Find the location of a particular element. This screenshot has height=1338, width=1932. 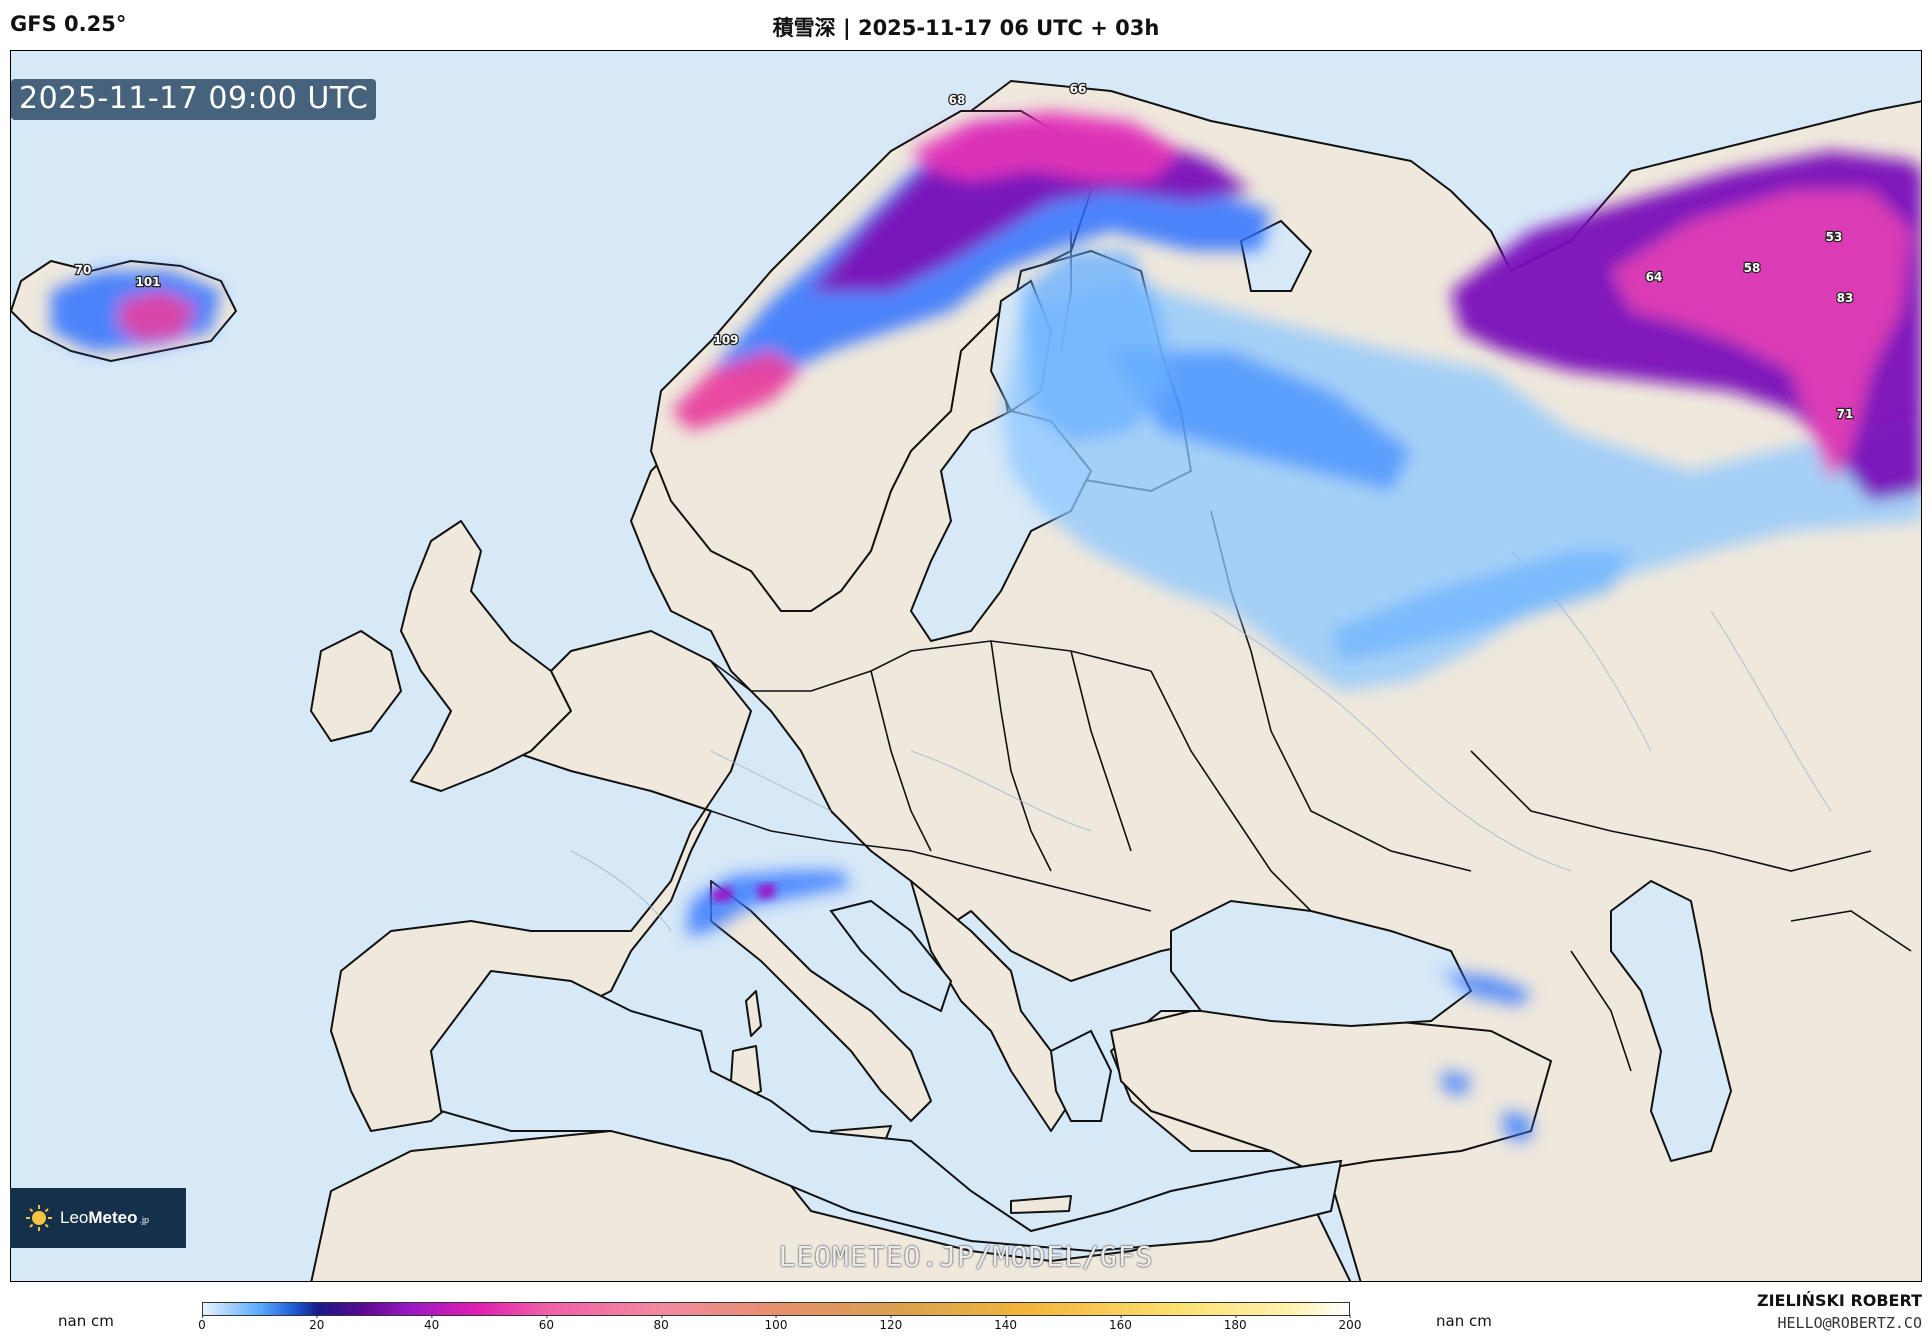

snow-urals-pink is located at coordinates (1761, 336).